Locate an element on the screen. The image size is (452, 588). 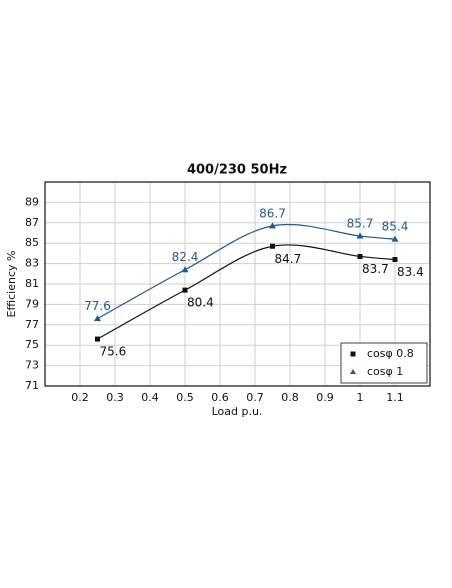
data-label: 80.4 is located at coordinates (200, 303).